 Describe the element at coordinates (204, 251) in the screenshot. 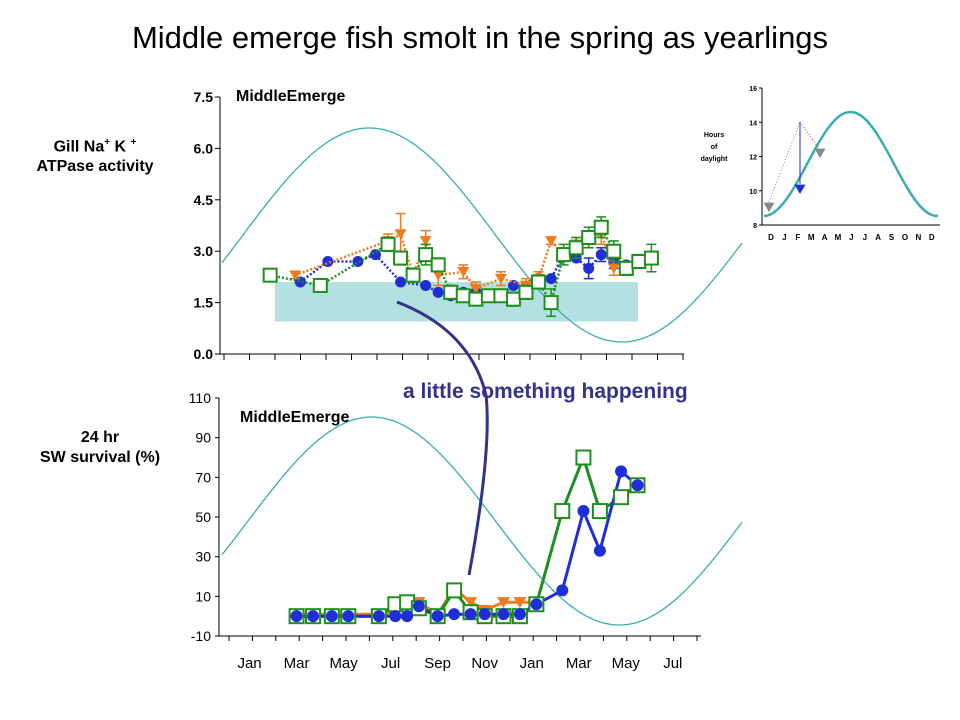

I see `atpase-y-tick-label: 3.0` at that location.